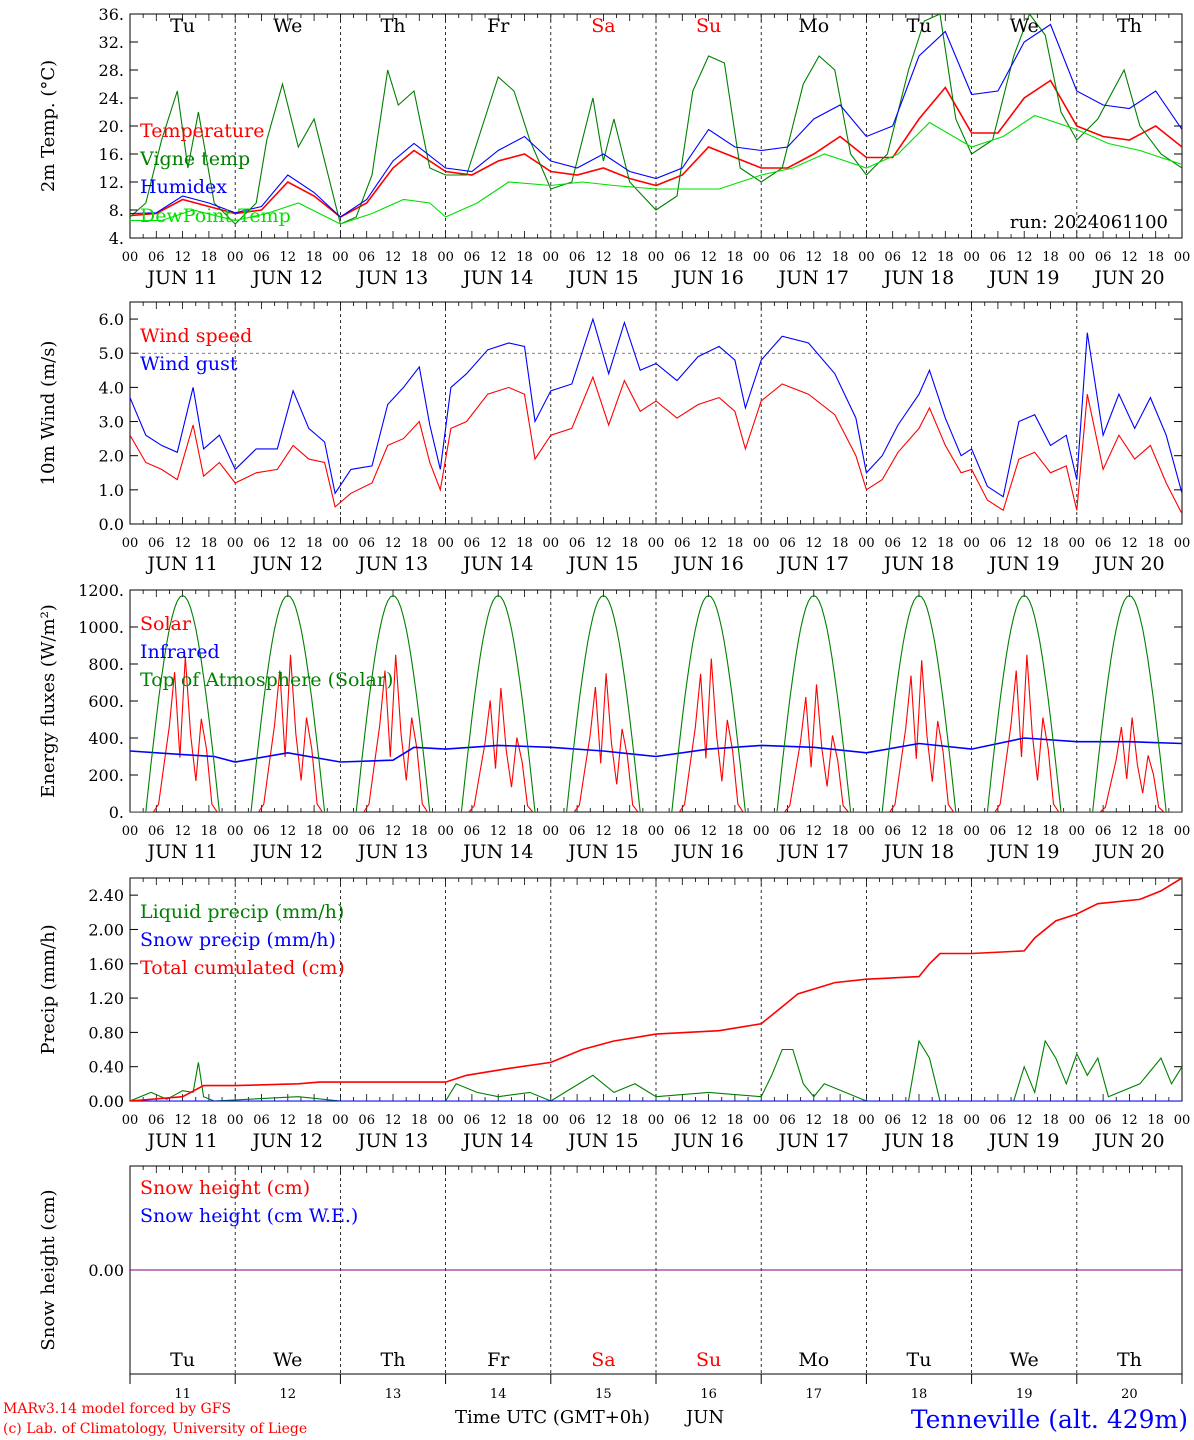 The height and width of the screenshot is (1440, 1194). Describe the element at coordinates (242, 912) in the screenshot. I see `legend-entry: Liquid precip (mm/h)` at that location.